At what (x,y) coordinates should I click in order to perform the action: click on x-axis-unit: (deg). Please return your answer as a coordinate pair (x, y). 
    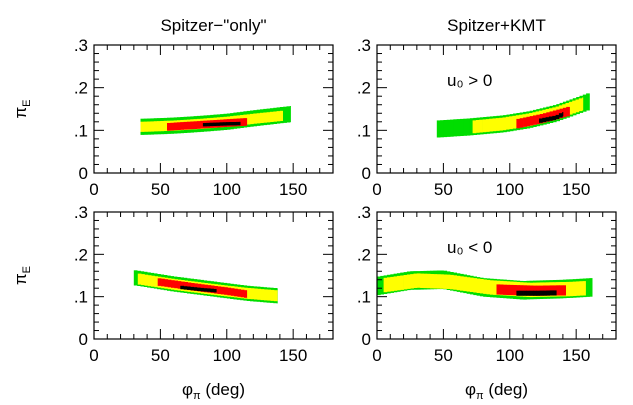
    Looking at the image, I should click on (223, 389).